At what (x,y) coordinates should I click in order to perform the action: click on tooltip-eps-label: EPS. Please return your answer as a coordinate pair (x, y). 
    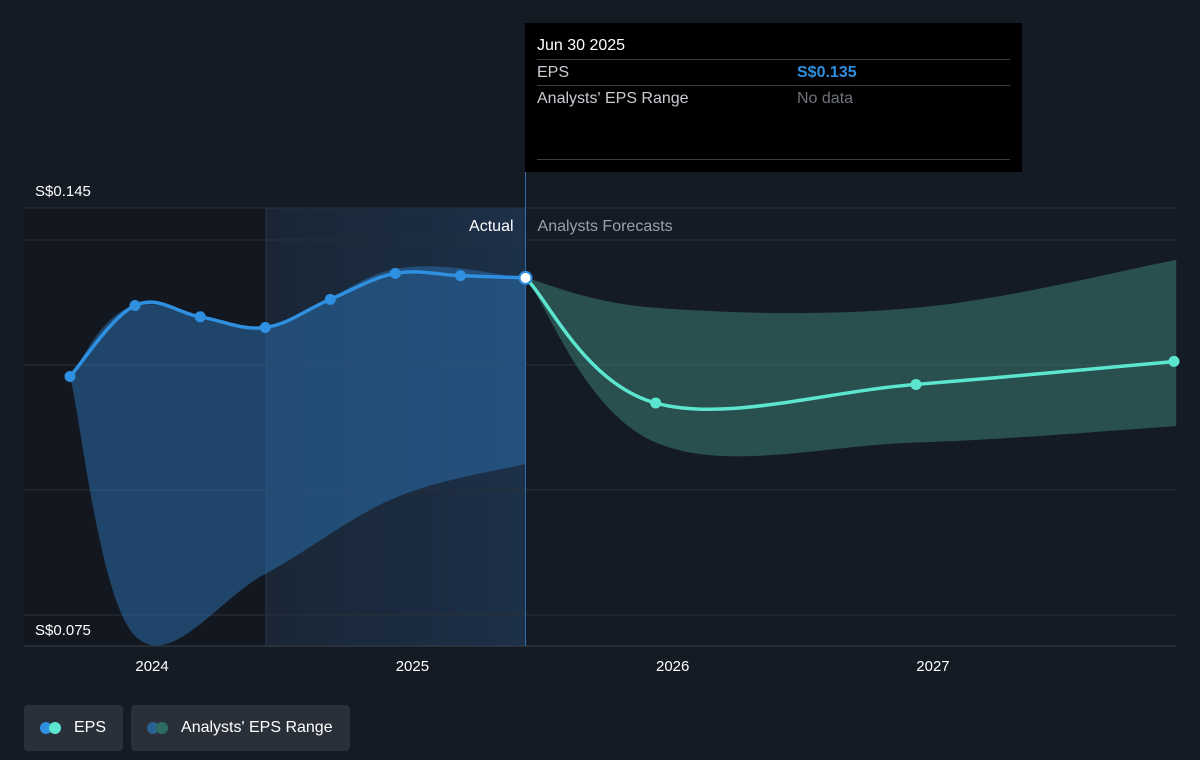
    Looking at the image, I should click on (553, 72).